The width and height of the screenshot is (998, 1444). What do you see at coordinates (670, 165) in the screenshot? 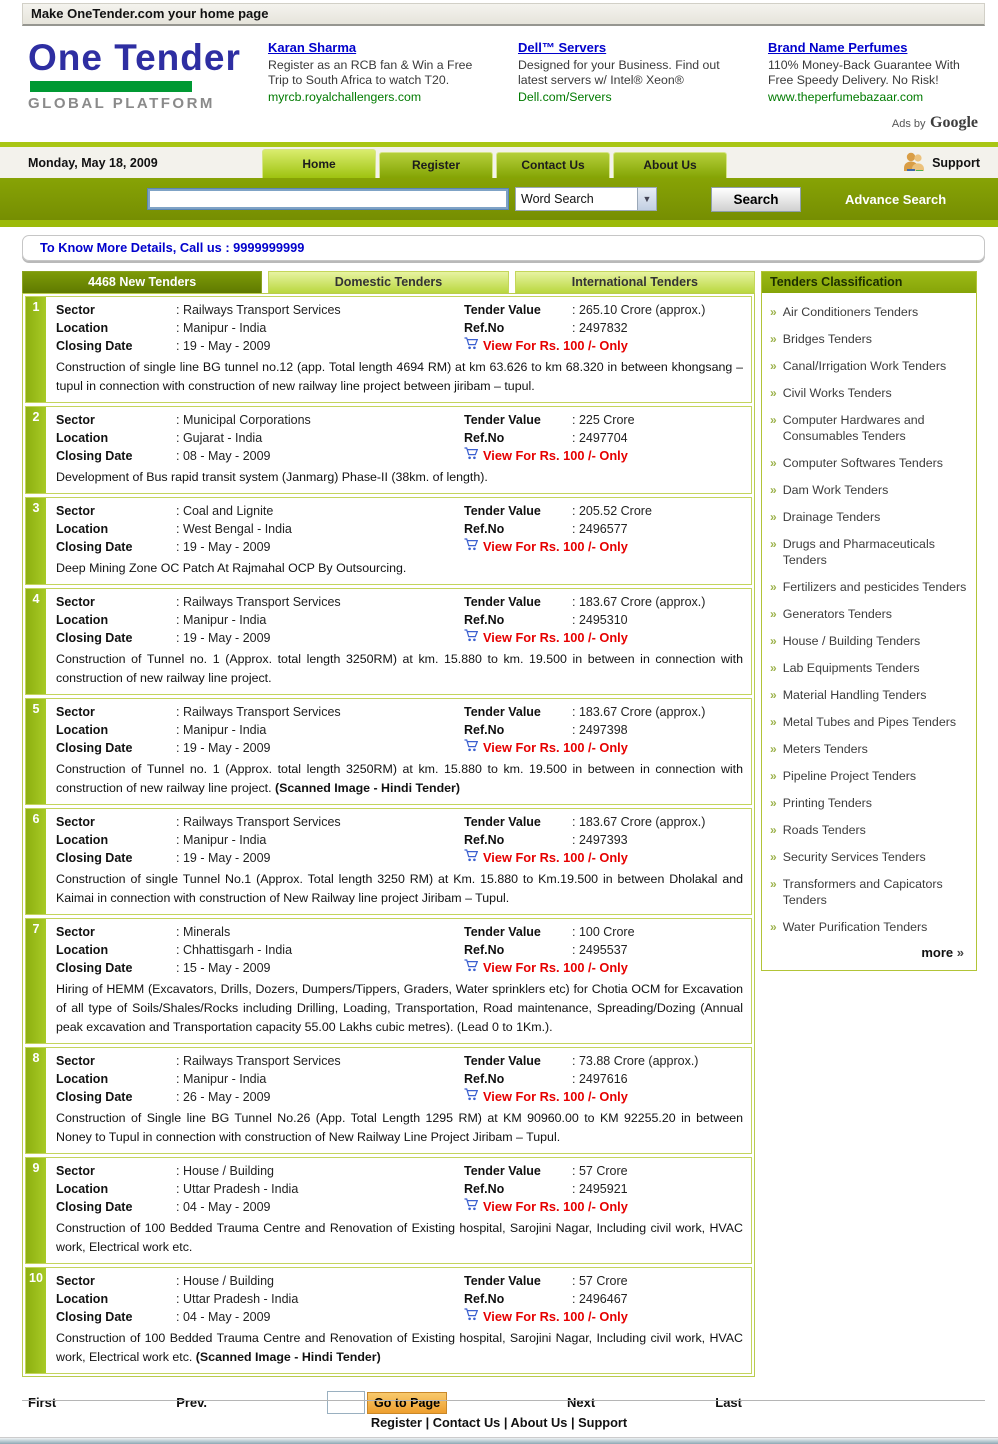
I see `nav-tab: About Us` at bounding box center [670, 165].